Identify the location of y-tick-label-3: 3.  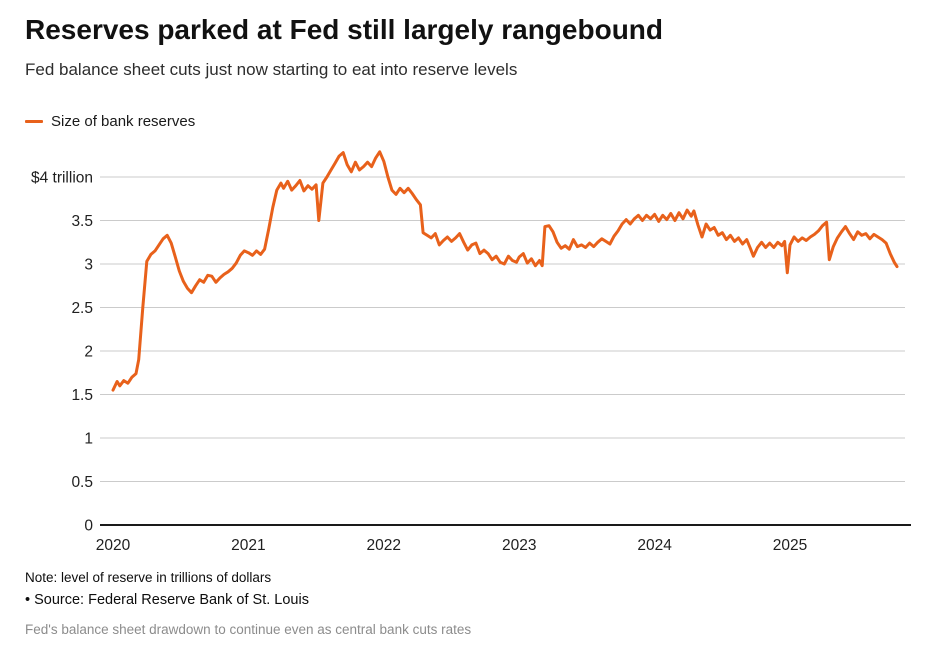
(88, 265).